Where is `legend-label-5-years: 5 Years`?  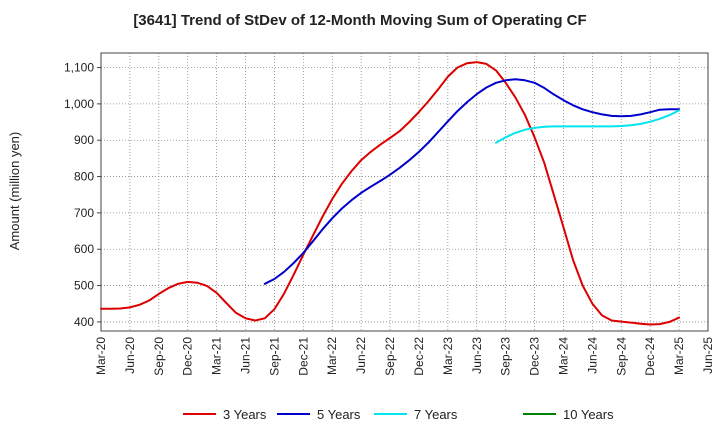 legend-label-5-years: 5 Years is located at coordinates (339, 414).